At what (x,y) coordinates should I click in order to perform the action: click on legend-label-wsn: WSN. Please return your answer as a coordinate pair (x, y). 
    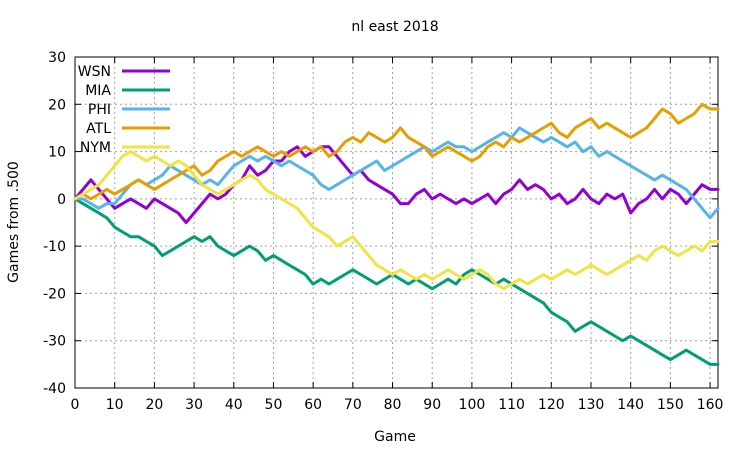
    Looking at the image, I should click on (94, 72).